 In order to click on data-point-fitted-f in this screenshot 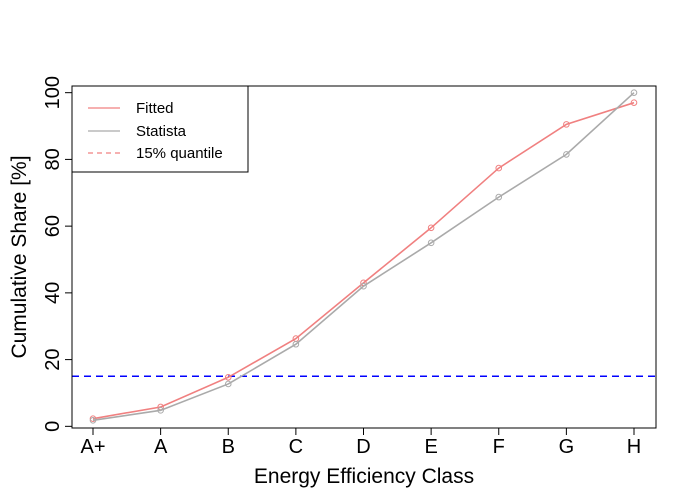, I will do `click(499, 168)`.